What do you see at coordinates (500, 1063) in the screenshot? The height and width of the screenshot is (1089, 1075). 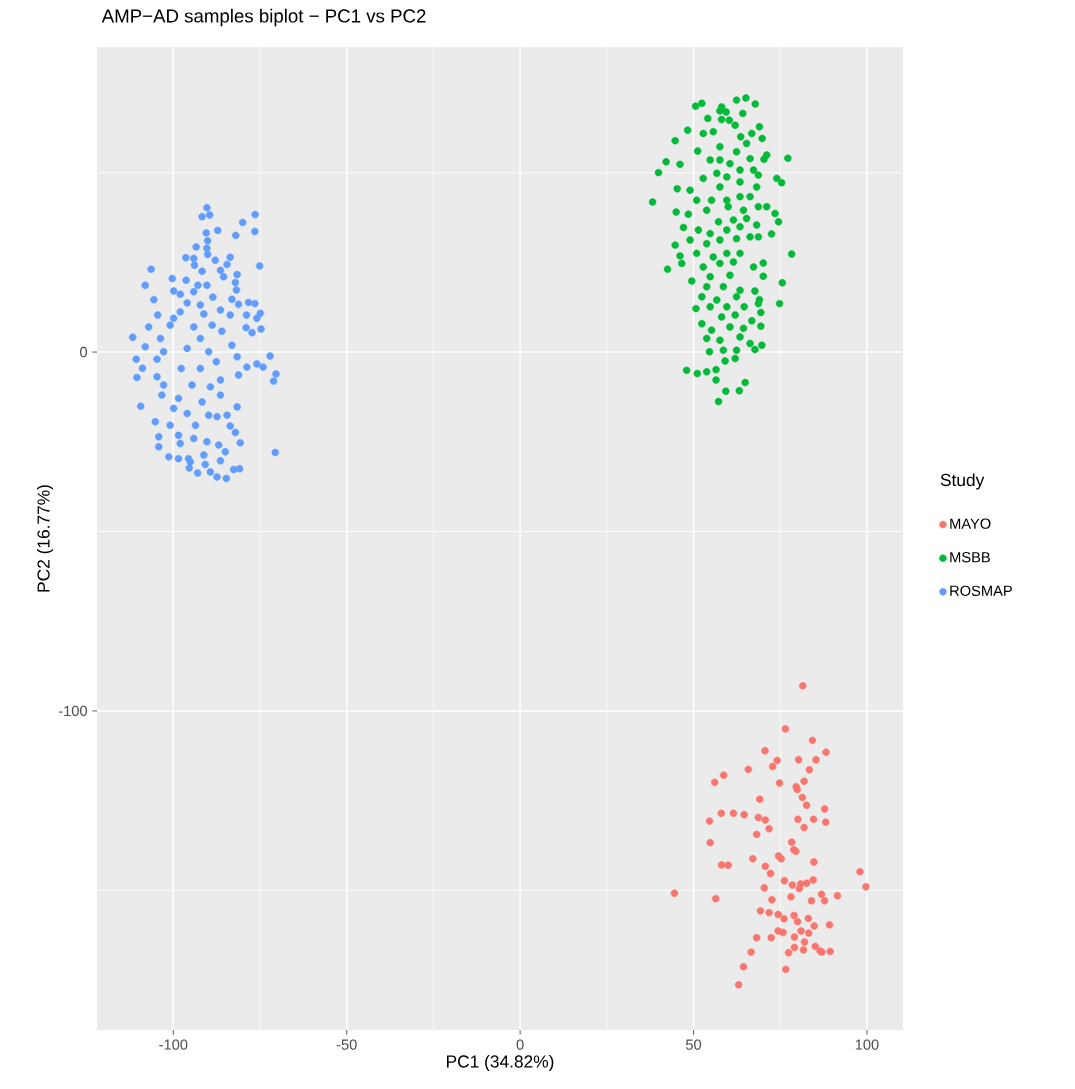 I see `x-axis-title: PC1 (34.82%)` at bounding box center [500, 1063].